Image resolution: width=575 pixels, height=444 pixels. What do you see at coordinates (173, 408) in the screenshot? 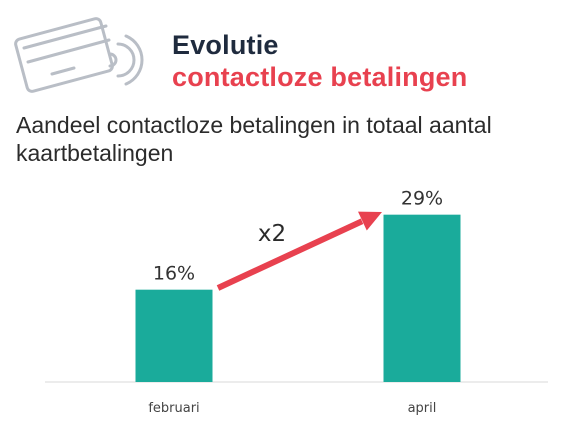
I see `x-tick-label-februari: februari` at bounding box center [173, 408].